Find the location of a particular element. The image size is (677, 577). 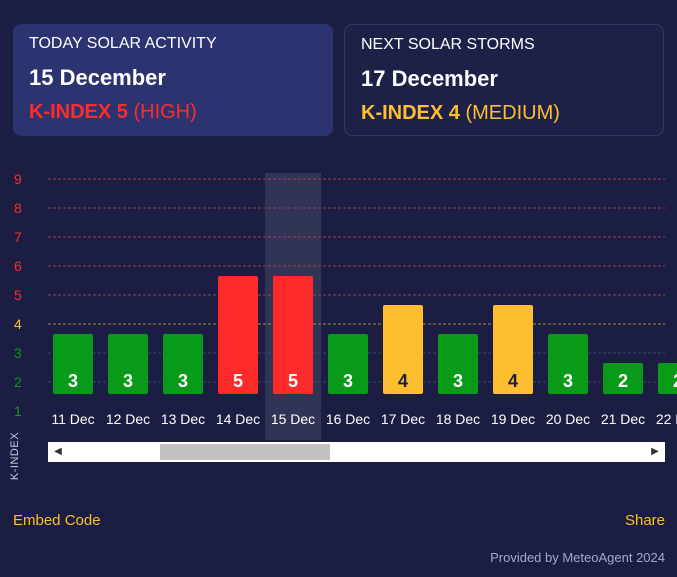

scroll-right-arrow-icon: ▶ is located at coordinates (655, 451).